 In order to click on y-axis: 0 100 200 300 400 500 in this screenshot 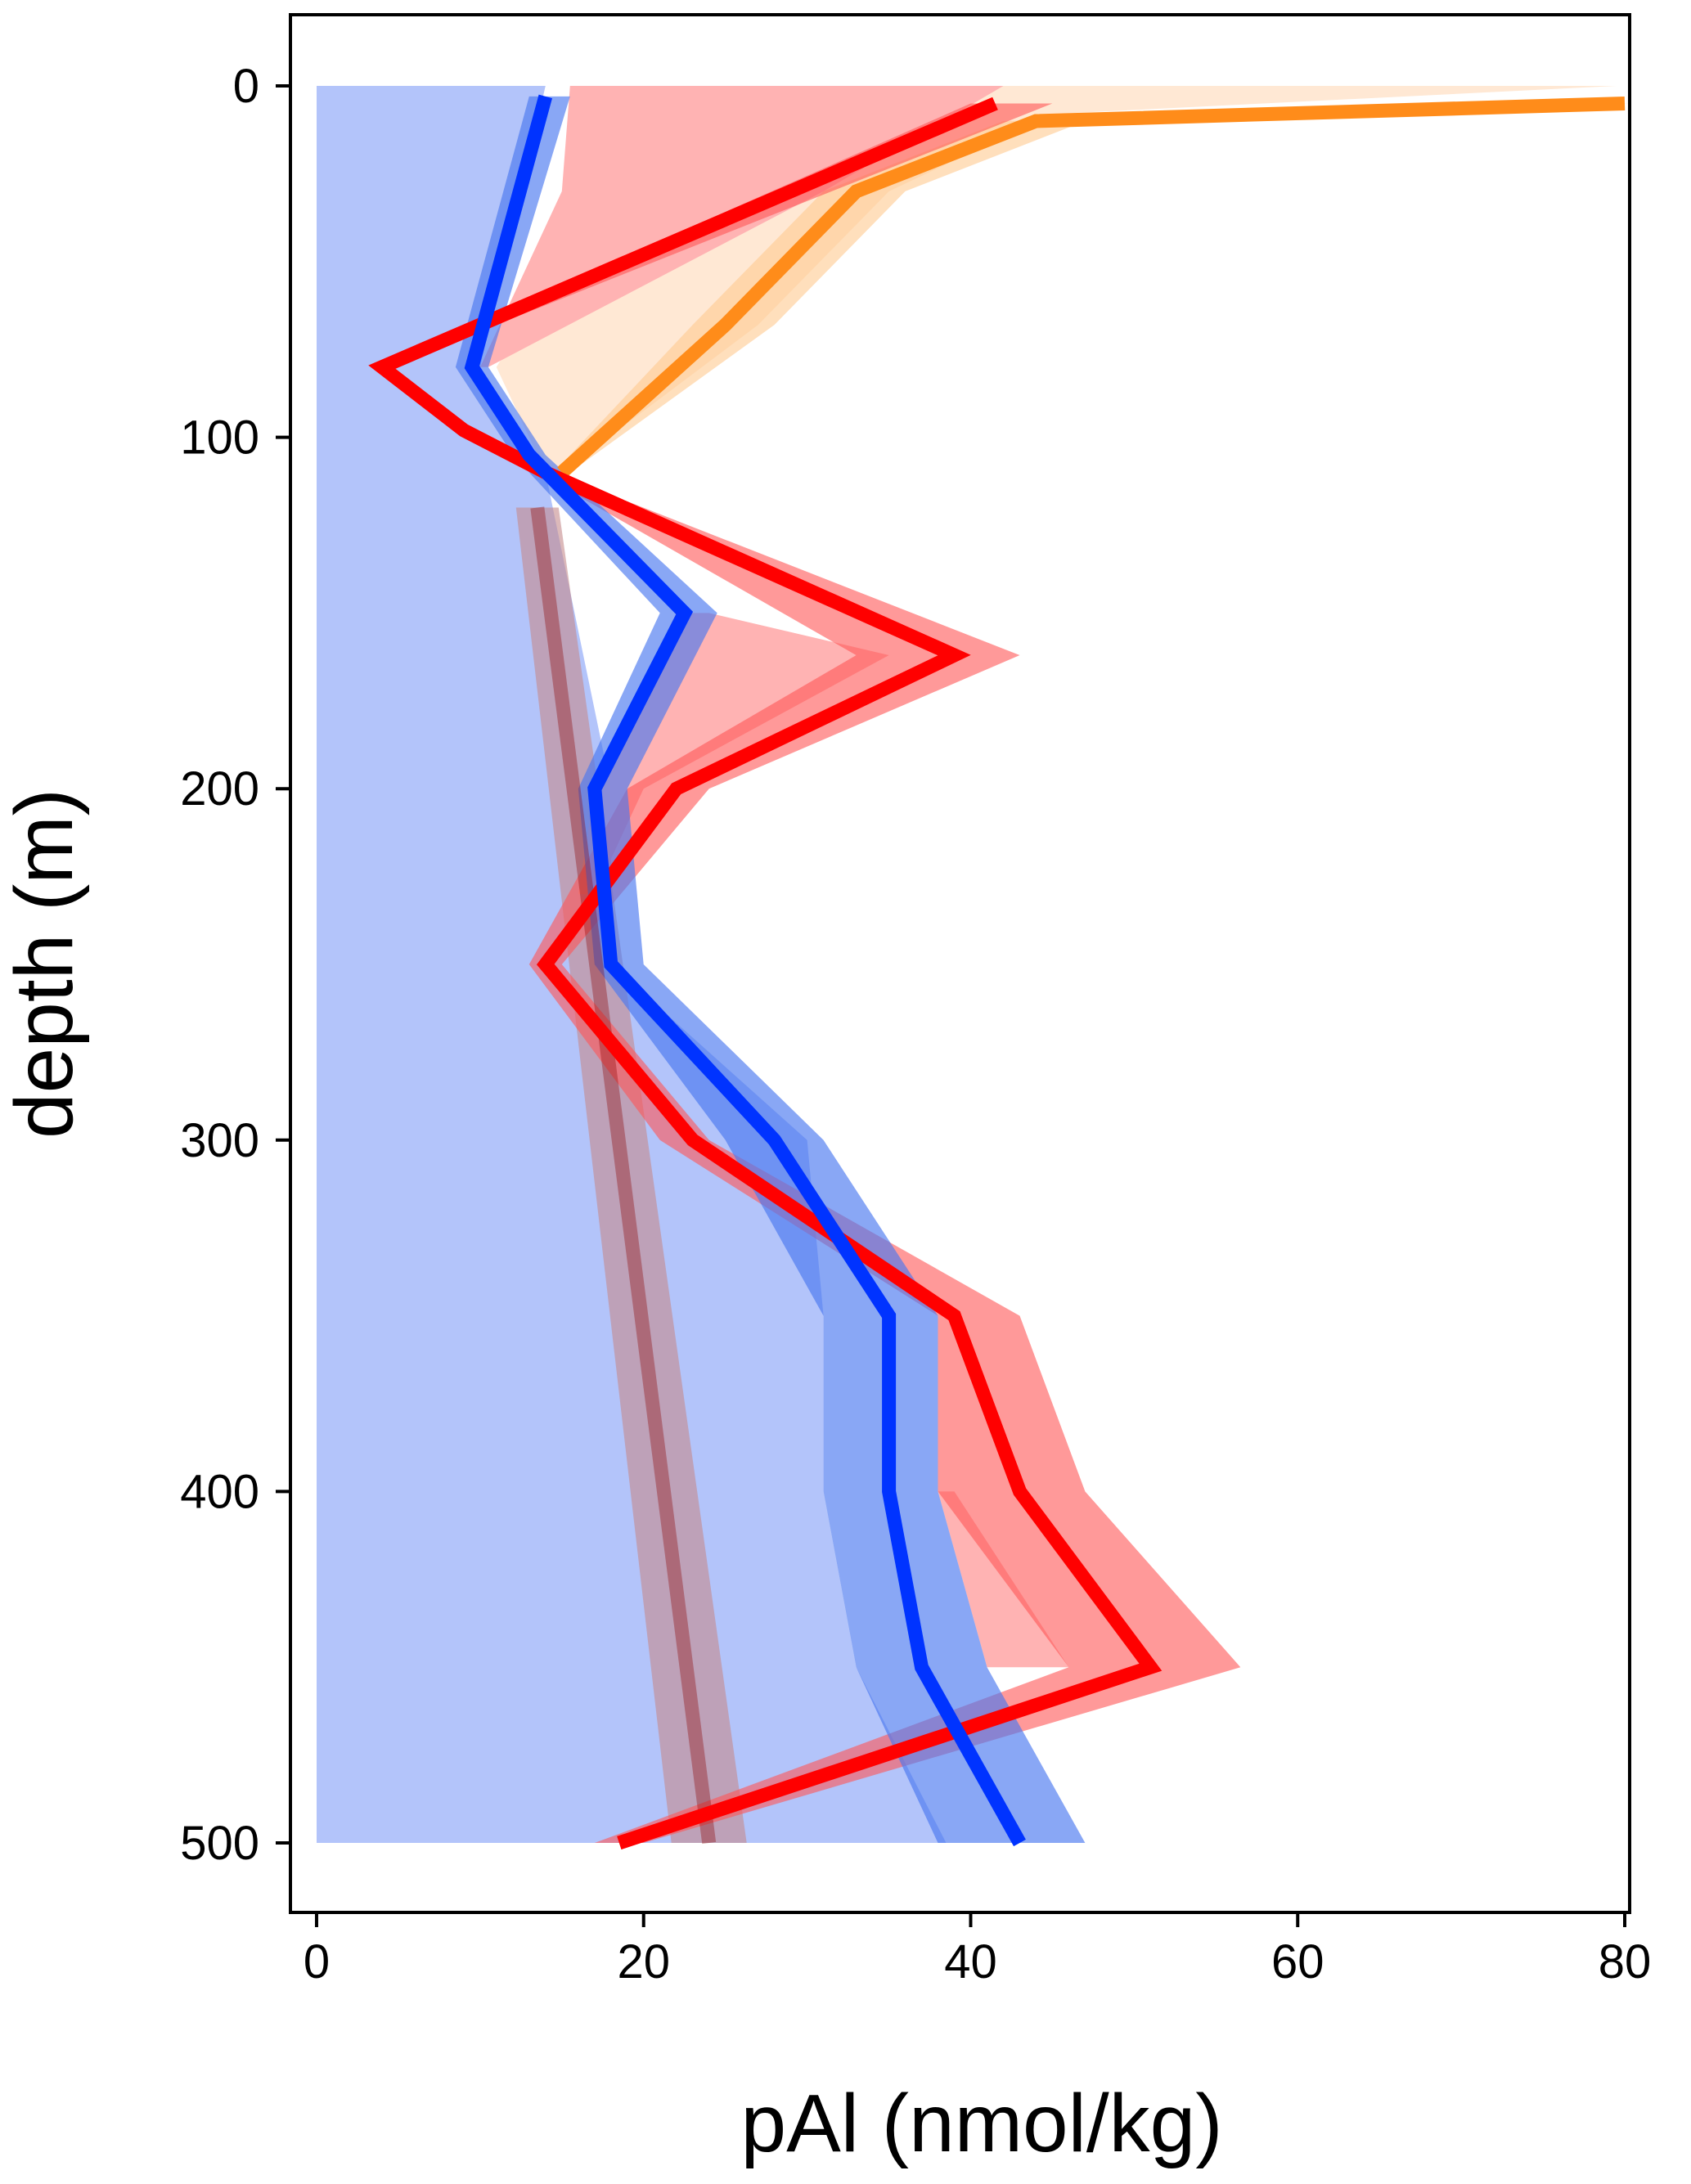, I will do `click(235, 965)`.